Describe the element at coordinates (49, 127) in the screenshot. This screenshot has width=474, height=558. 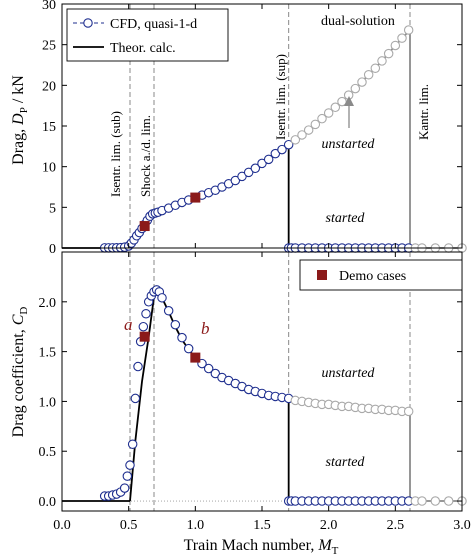
I see `y-tick-label: 15` at that location.